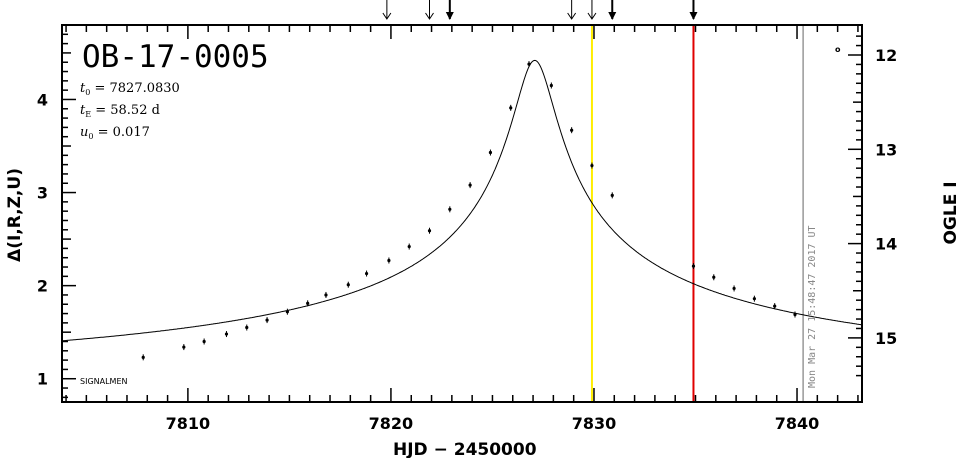 The width and height of the screenshot is (965, 458). I want to click on y-right-tick-label: 13, so click(886, 149).